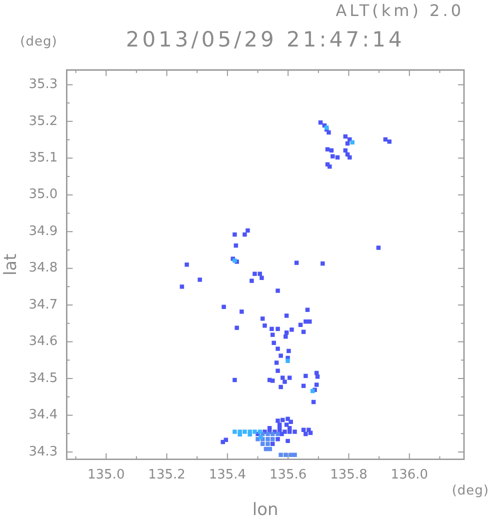  I want to click on chart-title: 2013/05/29 21:47:14, so click(265, 39).